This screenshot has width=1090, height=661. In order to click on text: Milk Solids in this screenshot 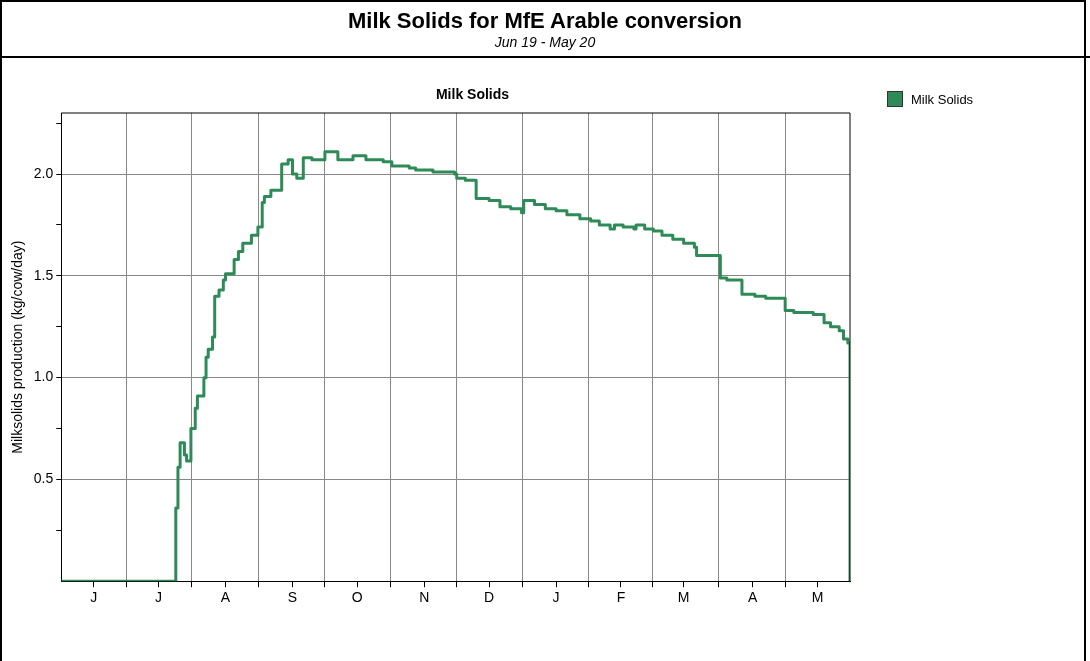, I will do `click(472, 94)`.